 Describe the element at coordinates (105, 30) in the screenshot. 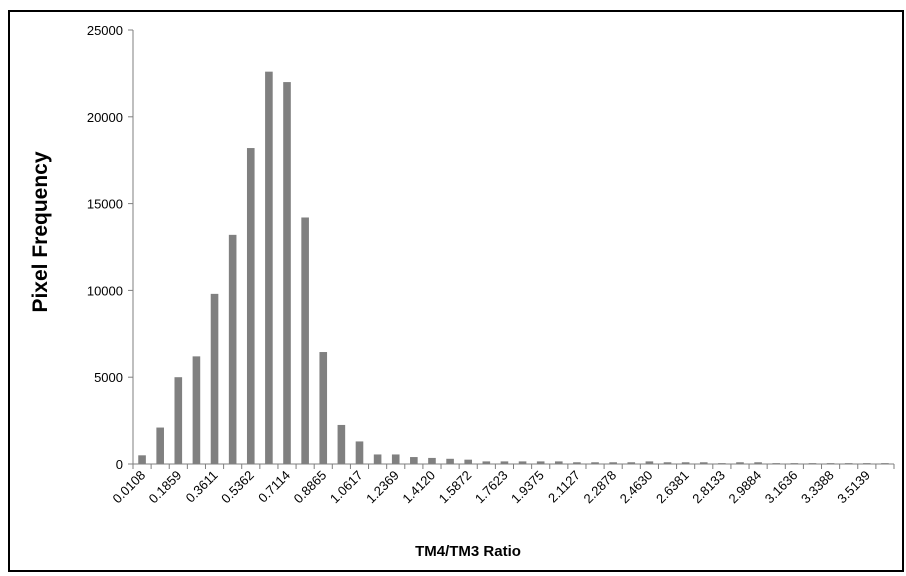

I see `y-tick-label: 25000` at that location.